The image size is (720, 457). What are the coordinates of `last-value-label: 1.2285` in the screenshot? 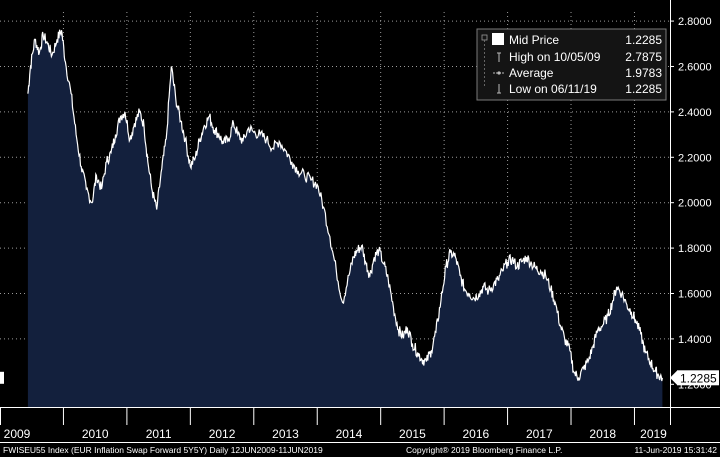 It's located at (698, 378).